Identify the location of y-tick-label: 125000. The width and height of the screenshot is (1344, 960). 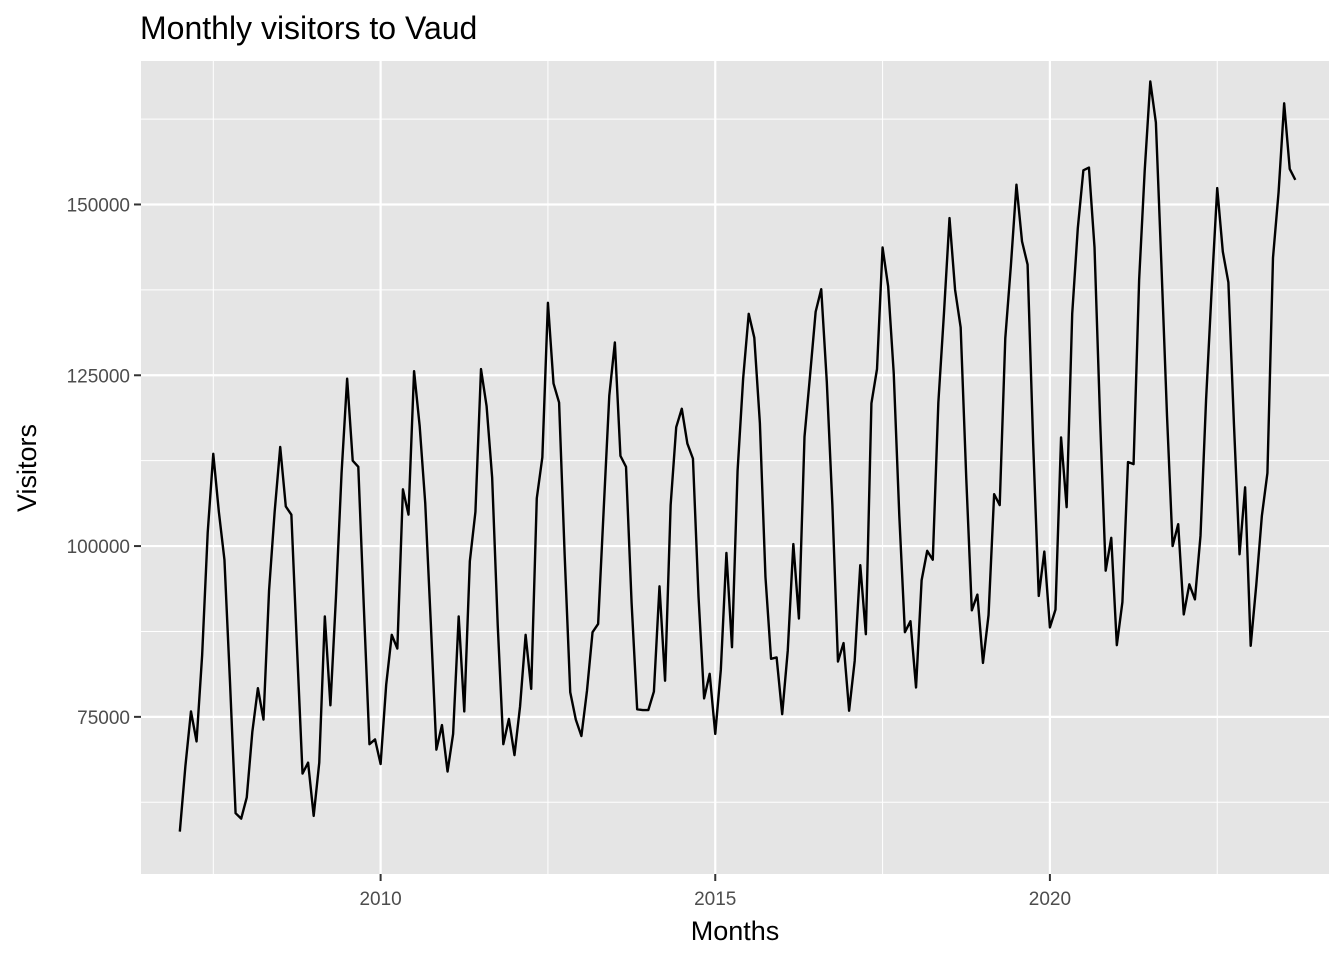
(98, 376).